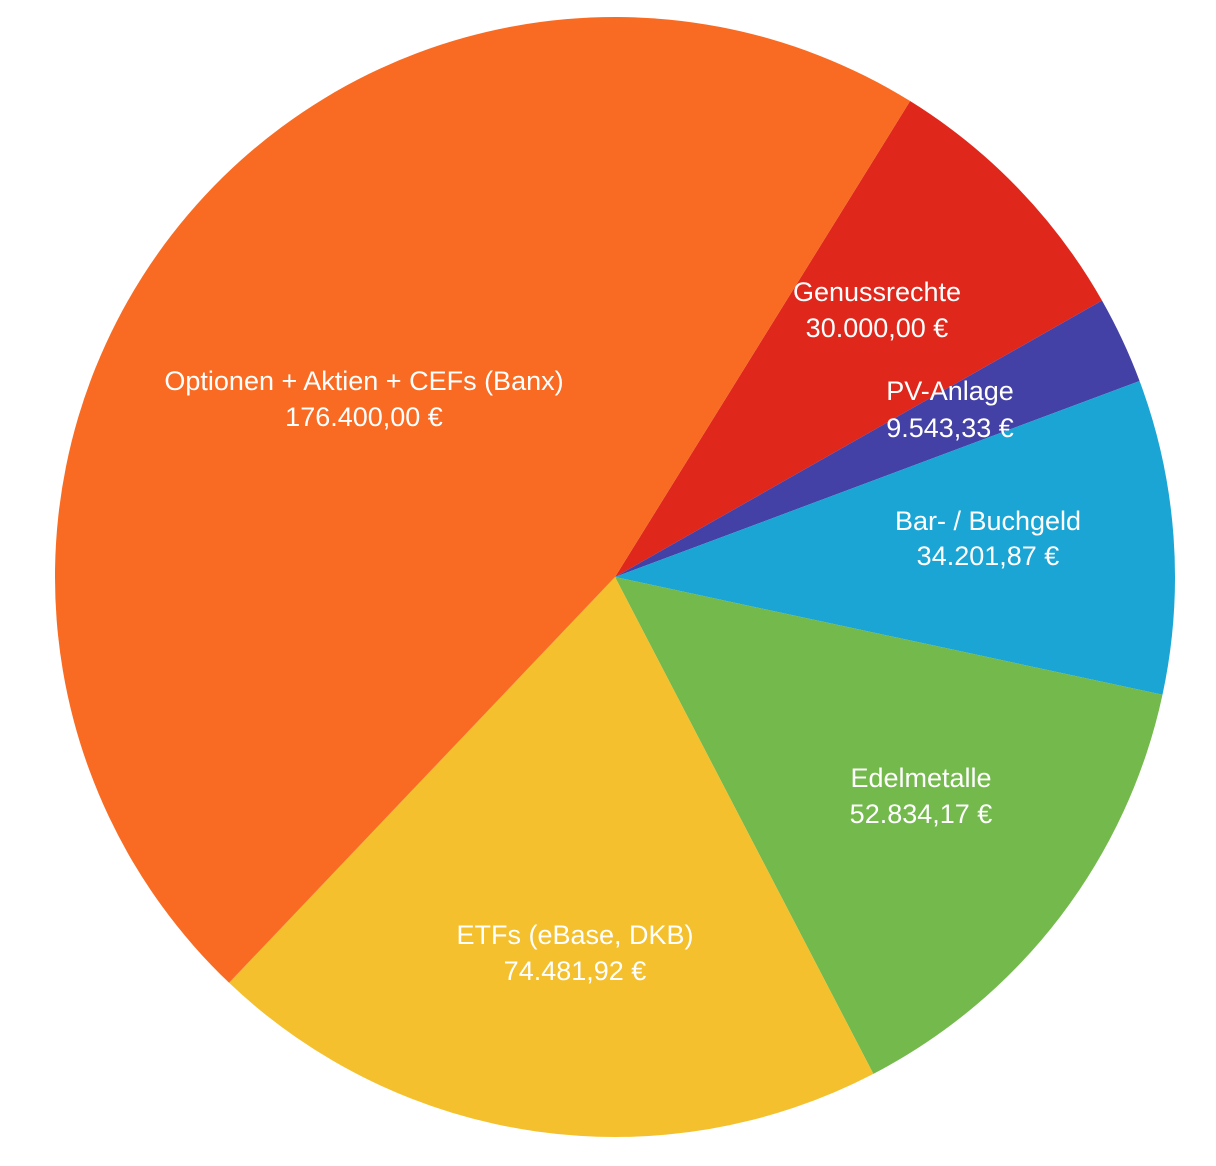 This screenshot has width=1216, height=1166. What do you see at coordinates (877, 328) in the screenshot?
I see `slice-value-genussrechte: 30.000,00 €` at bounding box center [877, 328].